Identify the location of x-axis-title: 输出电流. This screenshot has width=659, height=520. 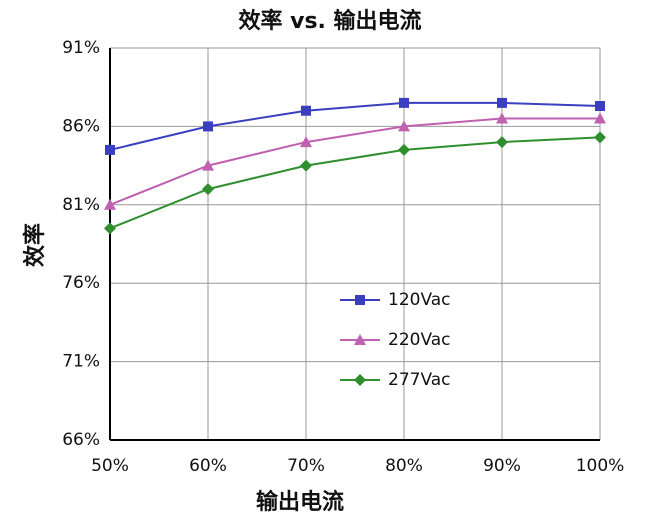
(300, 502).